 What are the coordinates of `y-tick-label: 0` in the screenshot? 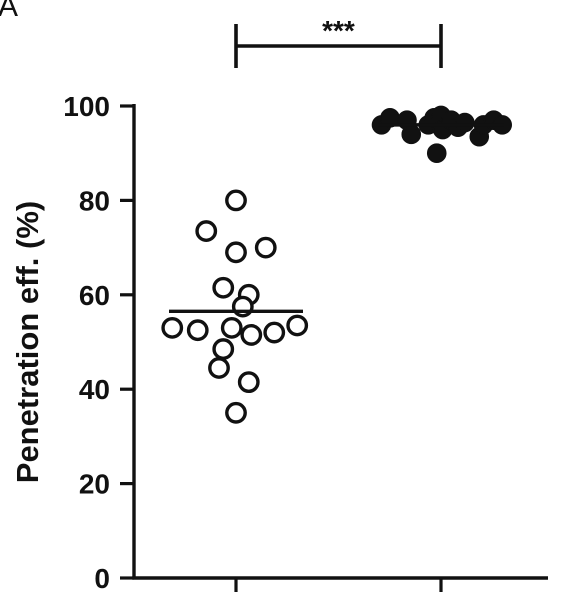 It's located at (102, 578).